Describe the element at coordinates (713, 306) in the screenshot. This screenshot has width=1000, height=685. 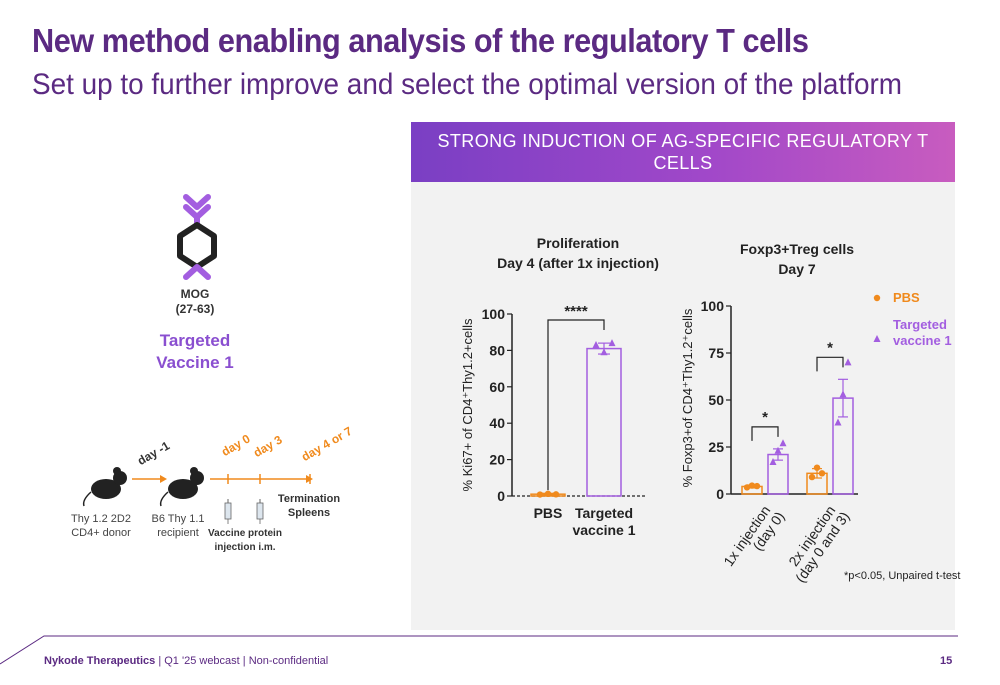
I see `chart2-y-tick-label: 100` at that location.